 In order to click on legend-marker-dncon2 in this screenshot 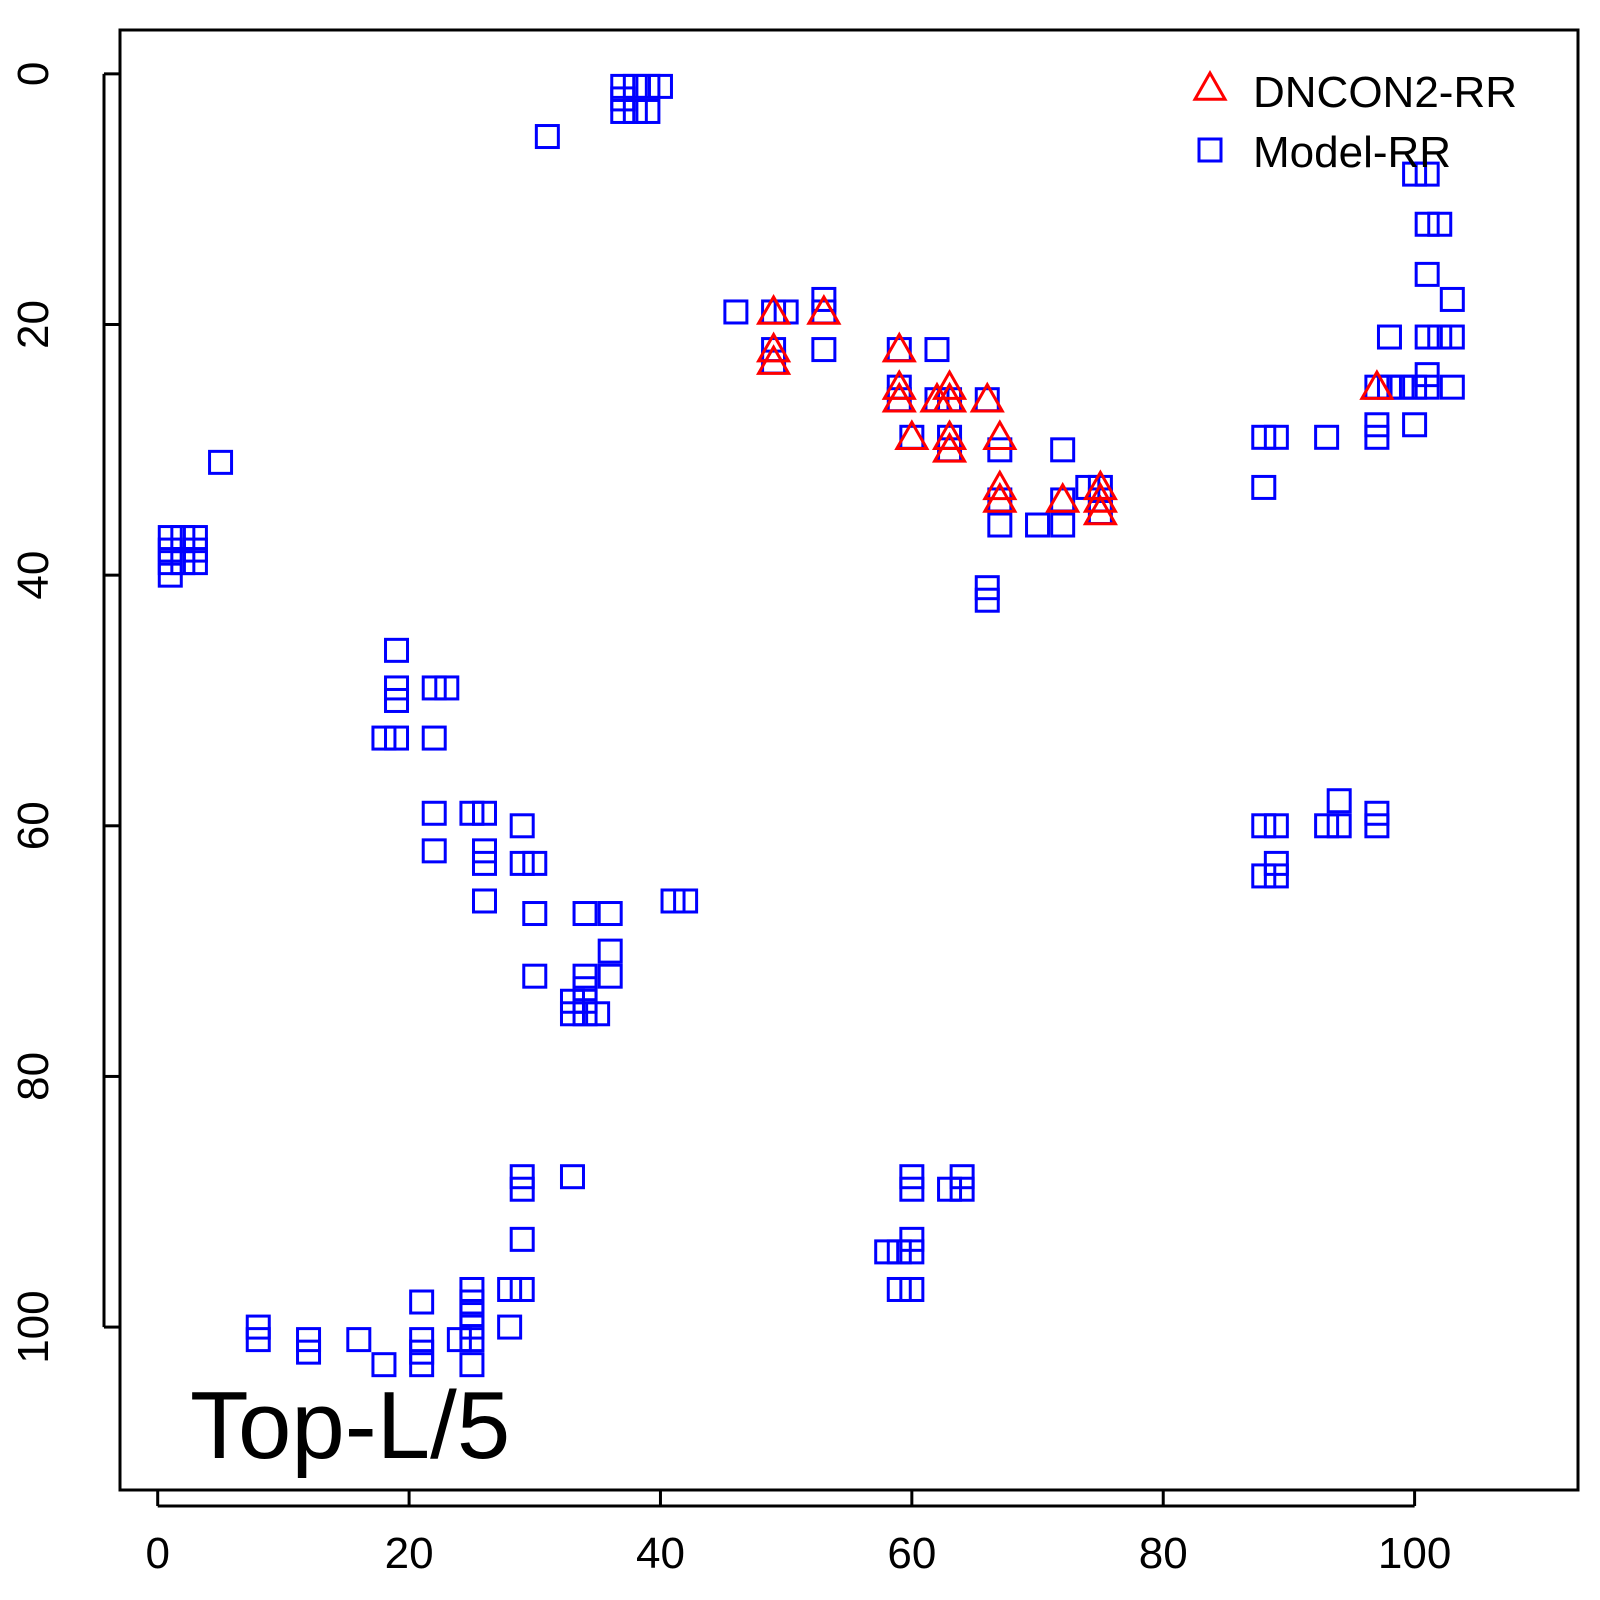, I will do `click(1210, 85)`.